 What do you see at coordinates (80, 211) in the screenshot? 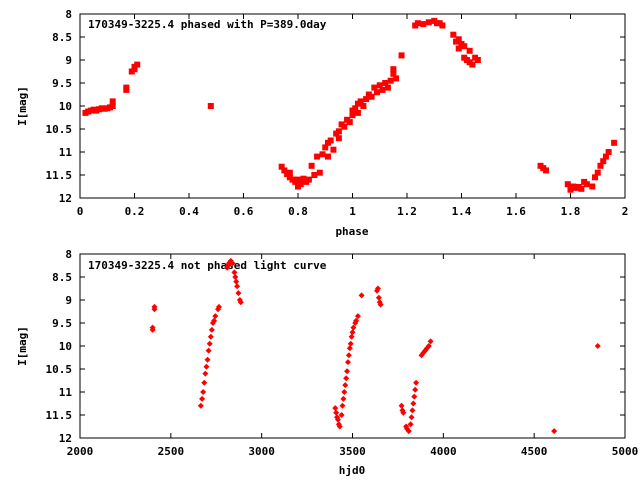
I see `x-tick-label: 0` at bounding box center [80, 211].